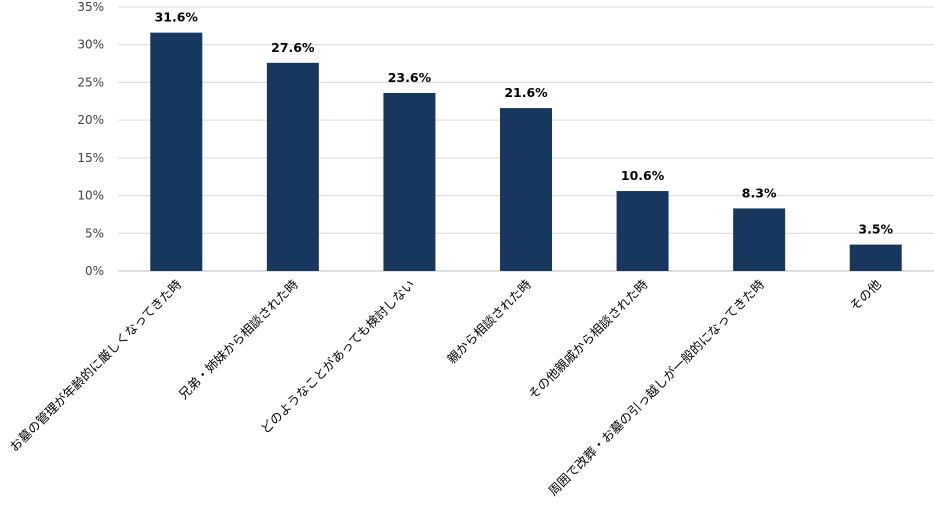  Describe the element at coordinates (90, 196) in the screenshot. I see `y-tick-label: 10%` at that location.